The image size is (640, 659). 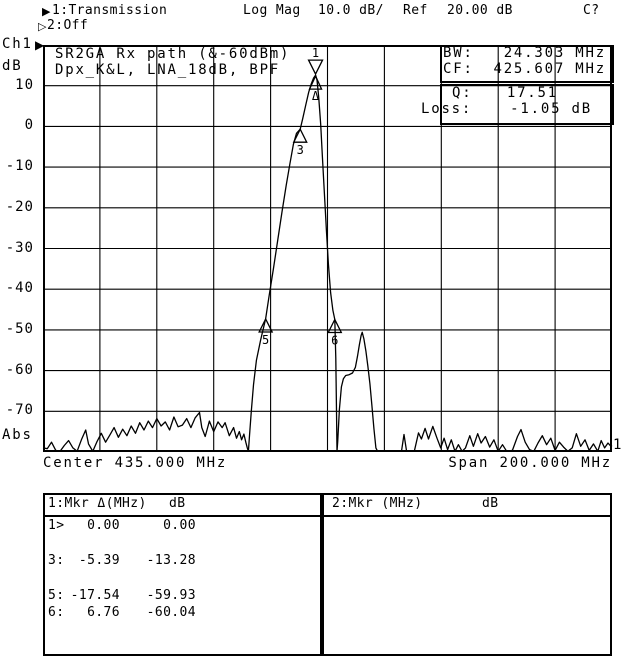 I want to click on marker-table-row: 3: -5.39 -13.28, so click(x=182, y=561).